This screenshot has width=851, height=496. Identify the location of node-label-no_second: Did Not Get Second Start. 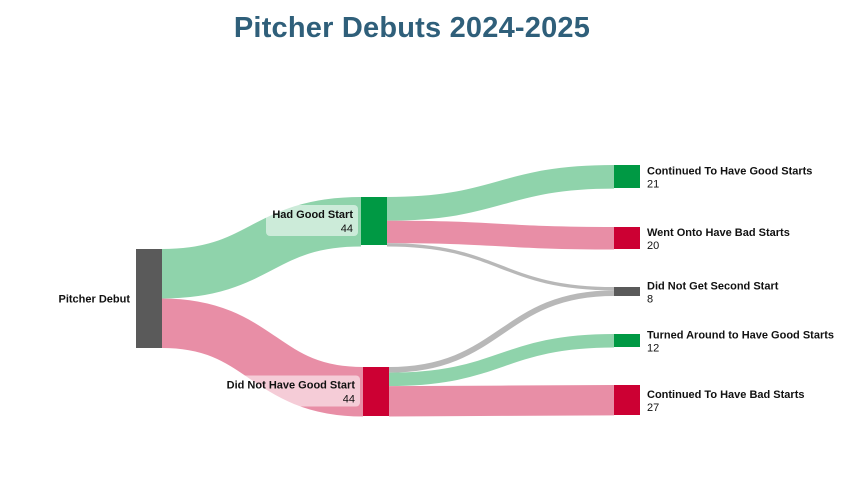
(713, 287).